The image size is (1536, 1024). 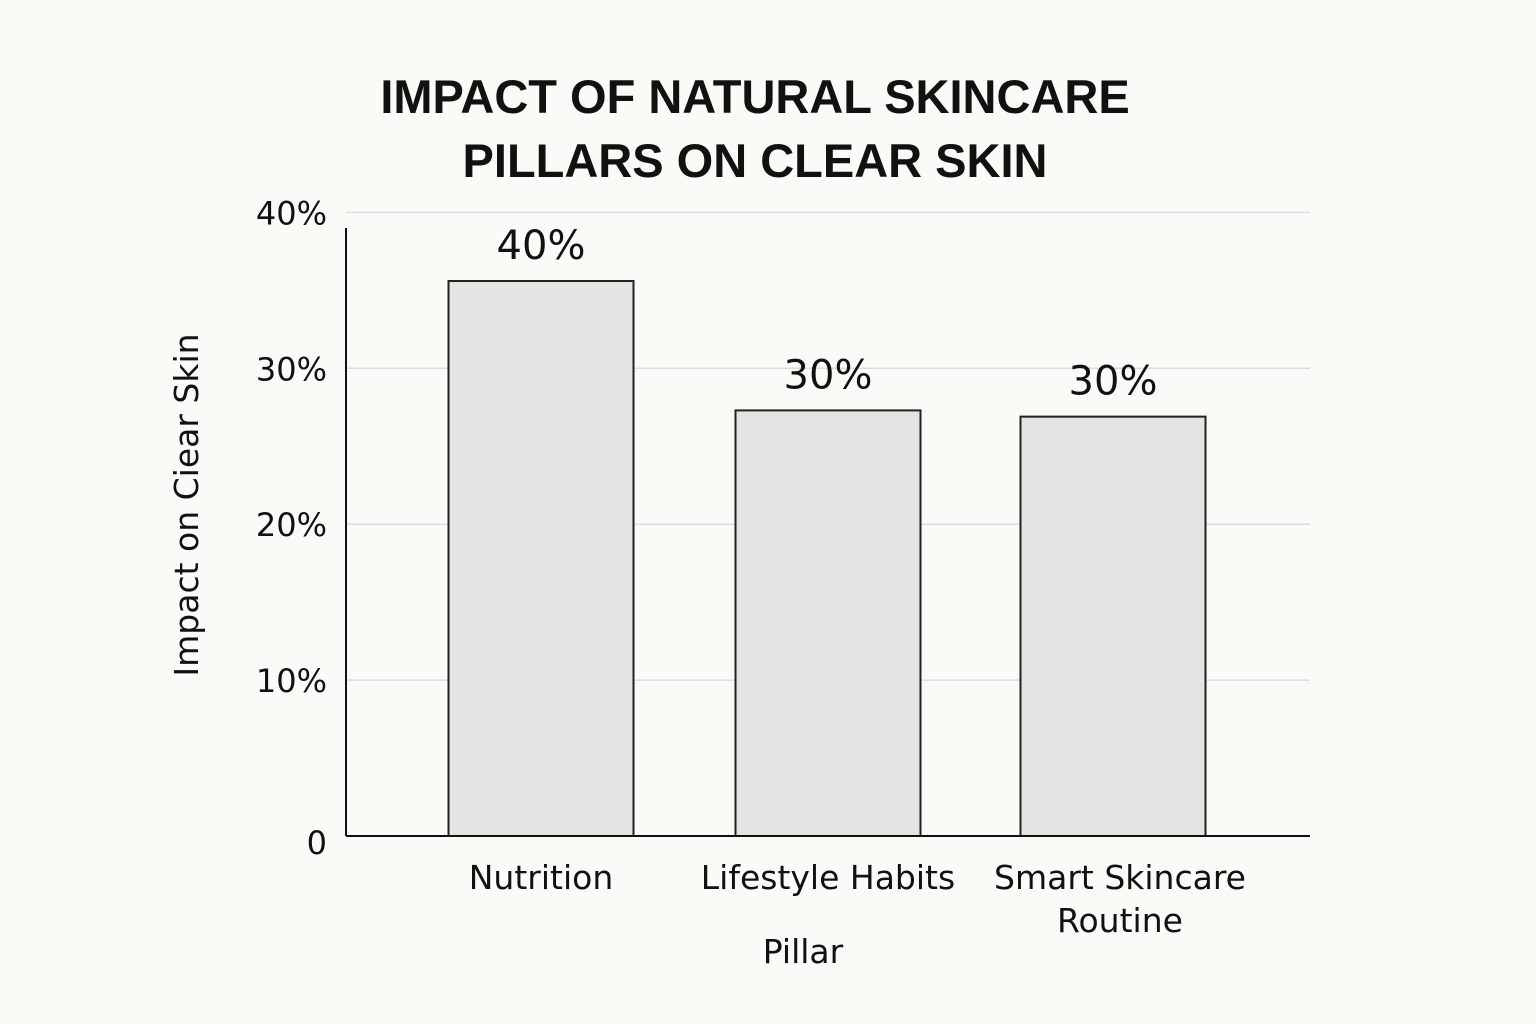 What do you see at coordinates (541, 877) in the screenshot?
I see `x-category-label: Nutrition` at bounding box center [541, 877].